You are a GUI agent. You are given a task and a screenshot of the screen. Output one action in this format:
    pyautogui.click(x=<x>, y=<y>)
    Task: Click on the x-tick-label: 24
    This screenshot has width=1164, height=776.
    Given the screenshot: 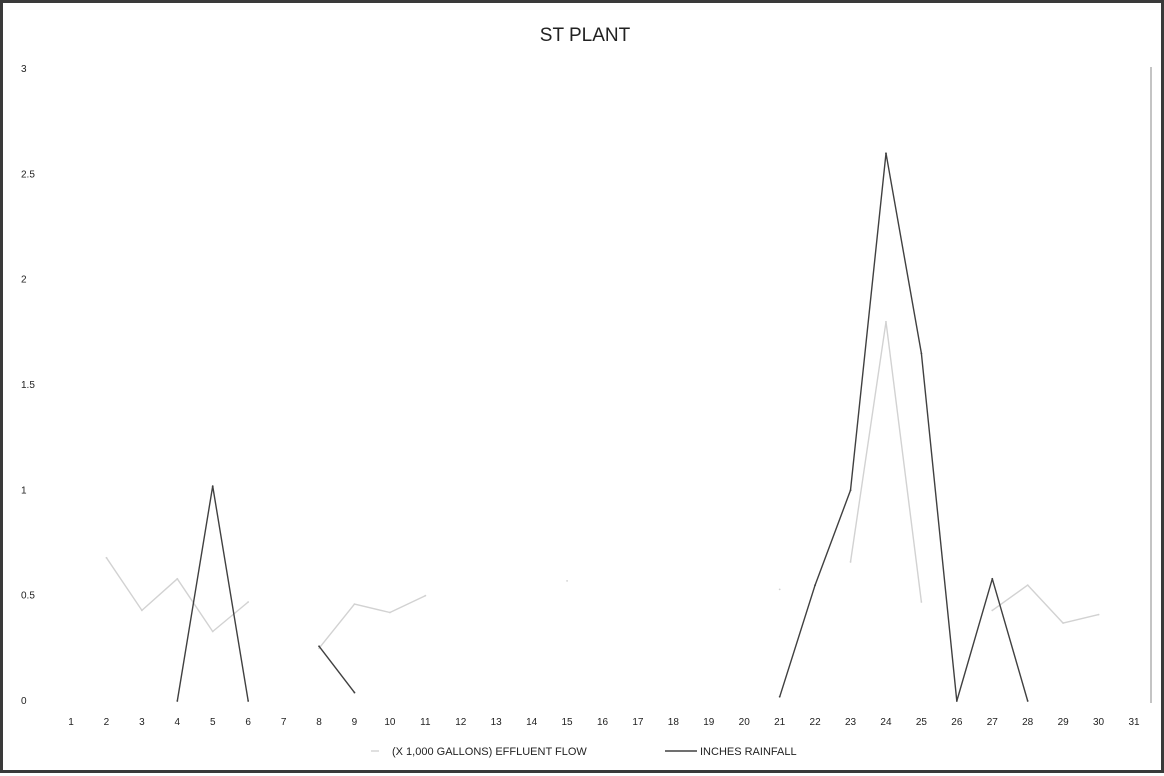 What is the action you would take?
    pyautogui.click(x=886, y=722)
    